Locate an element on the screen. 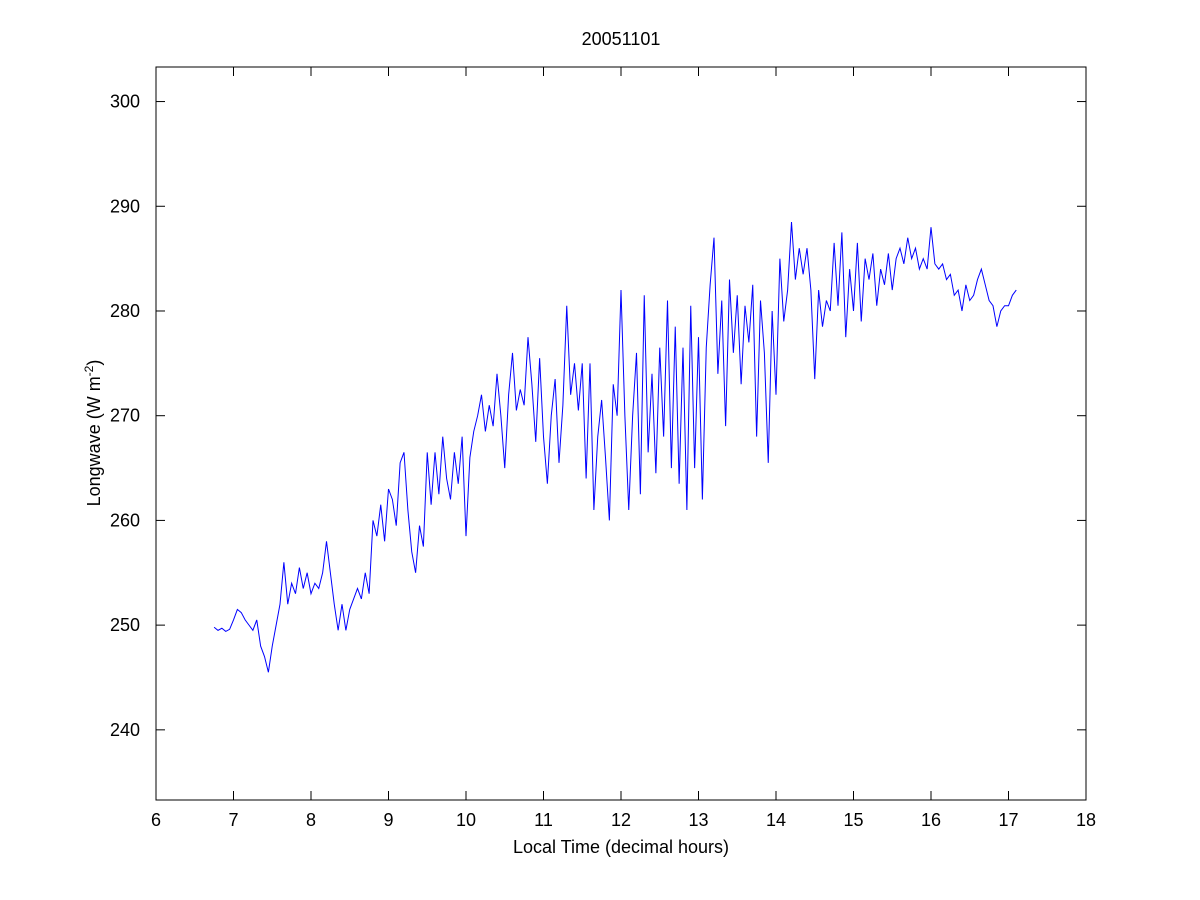  x-axis-label: Local Time (decimal hours) is located at coordinates (621, 847).